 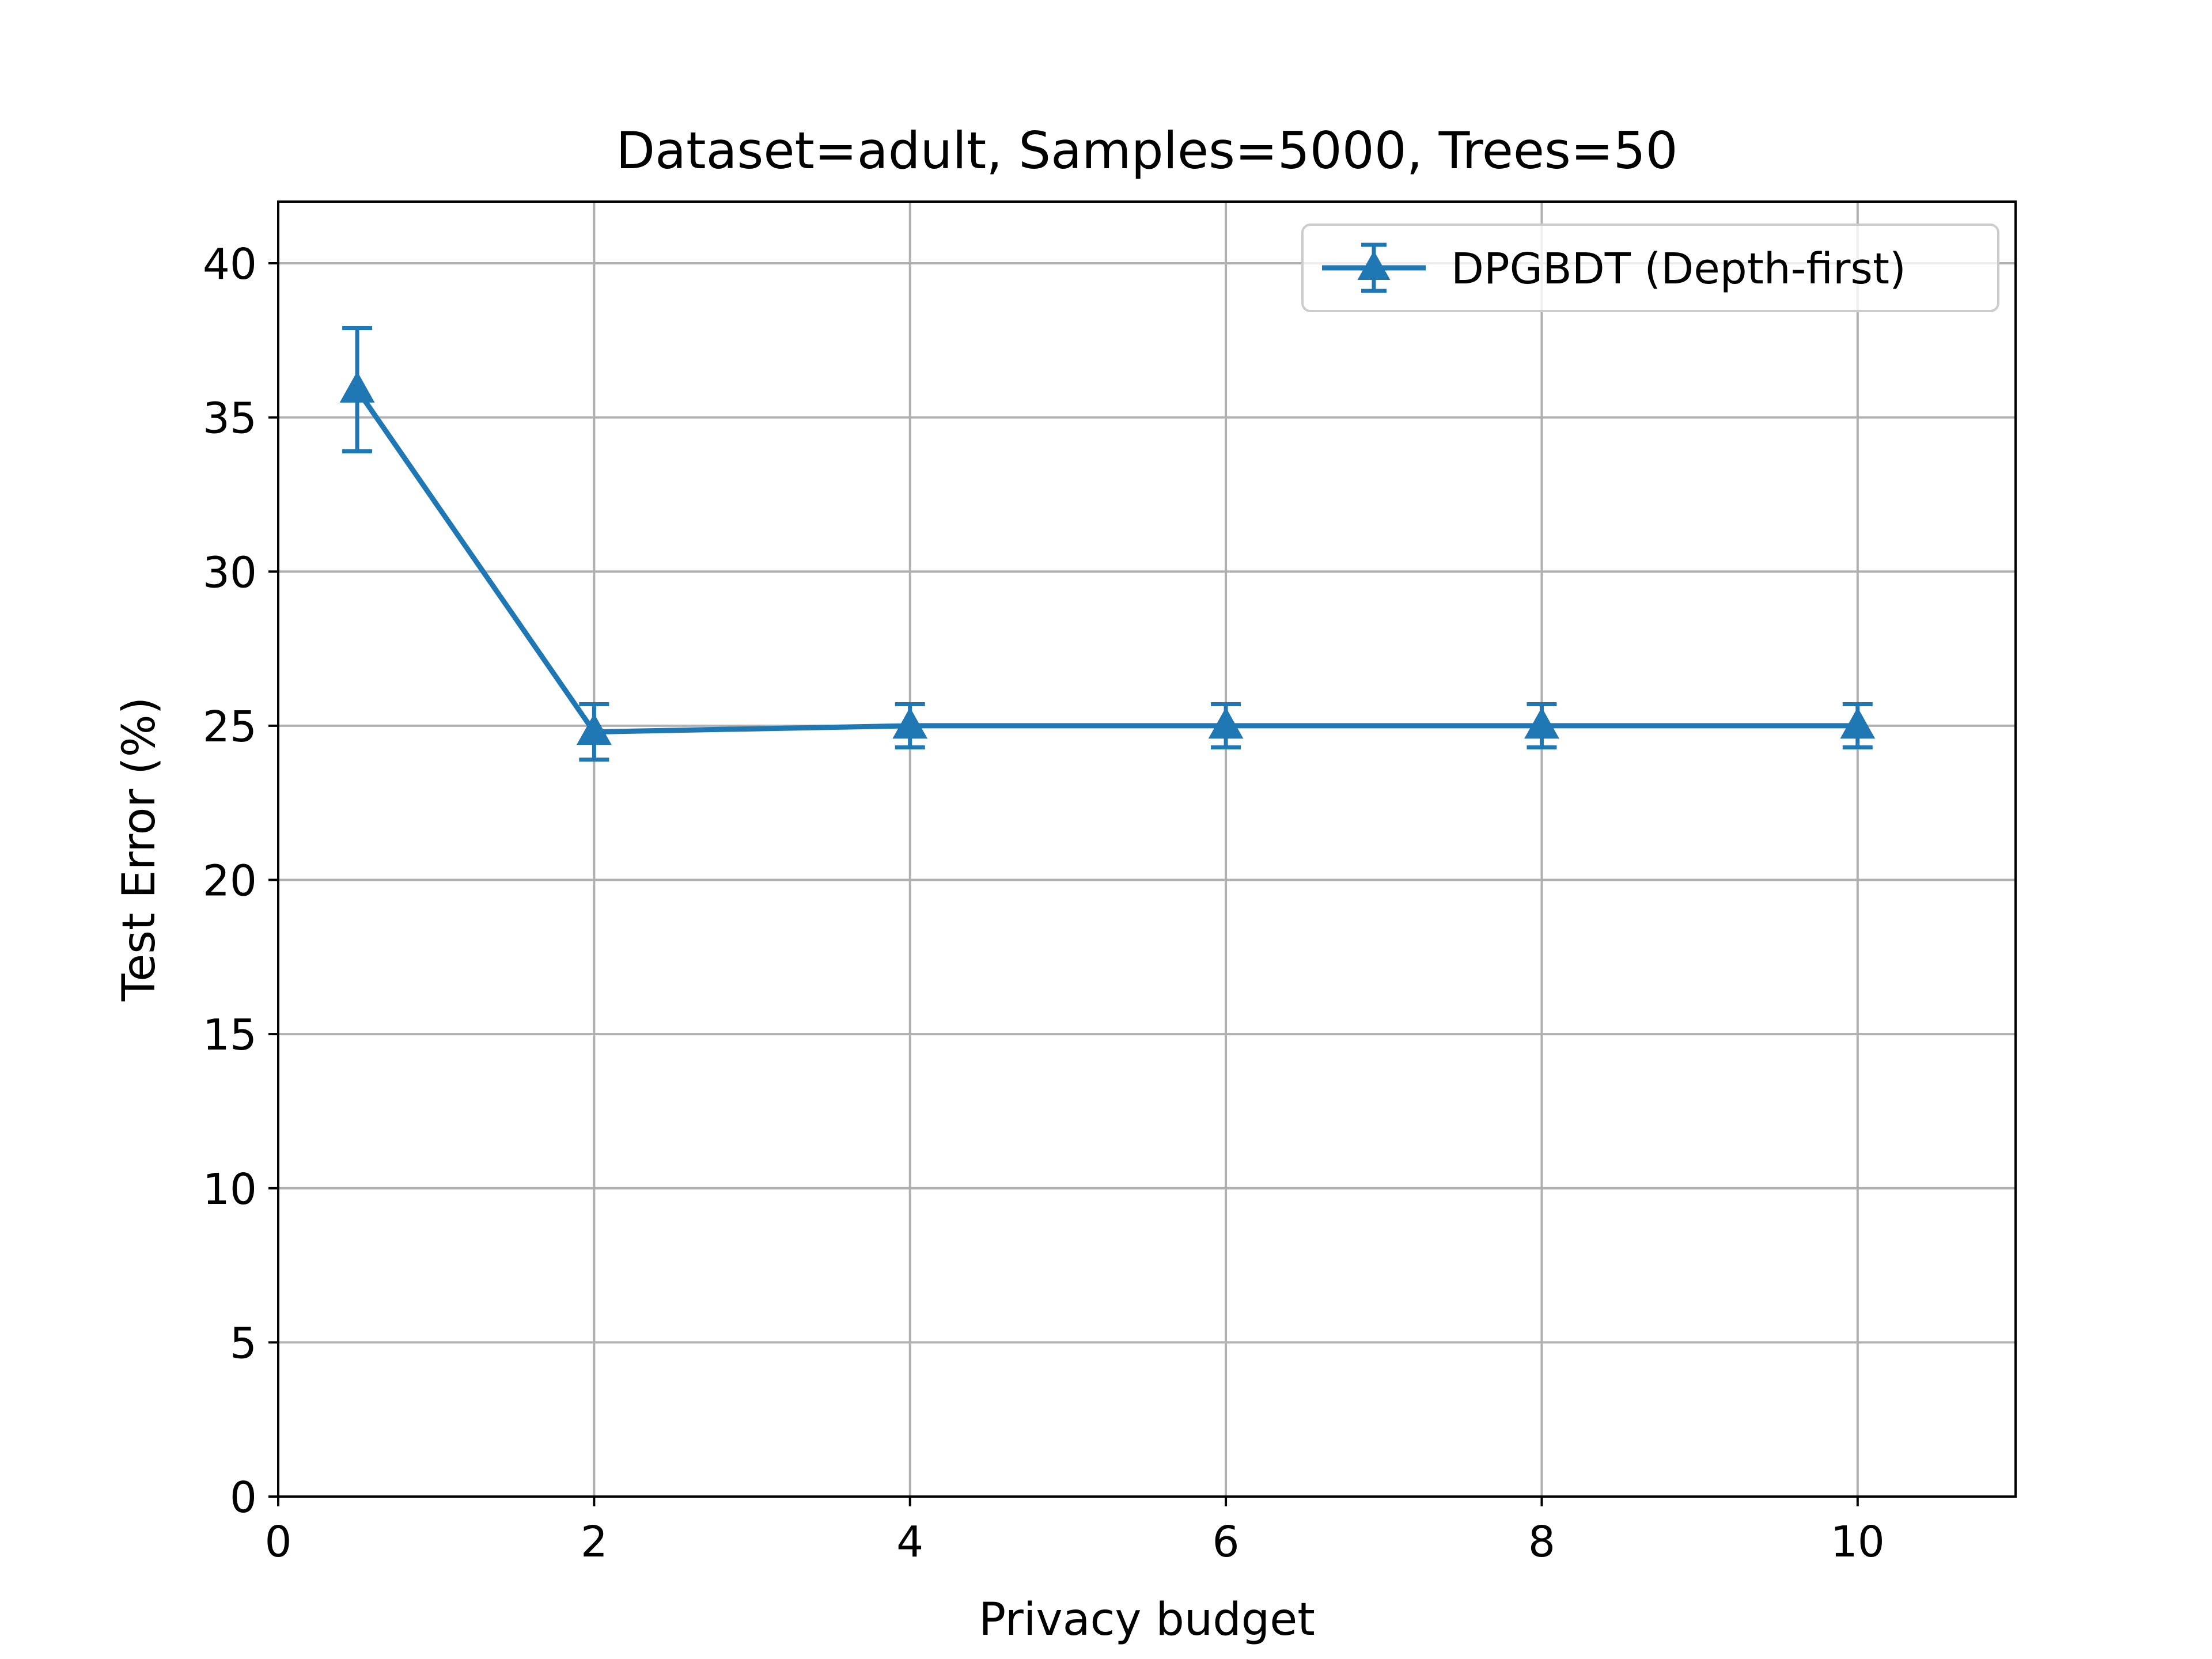 I want to click on chart-title: Dataset=adult, Samples=5000, Trees=50, so click(x=1146, y=150).